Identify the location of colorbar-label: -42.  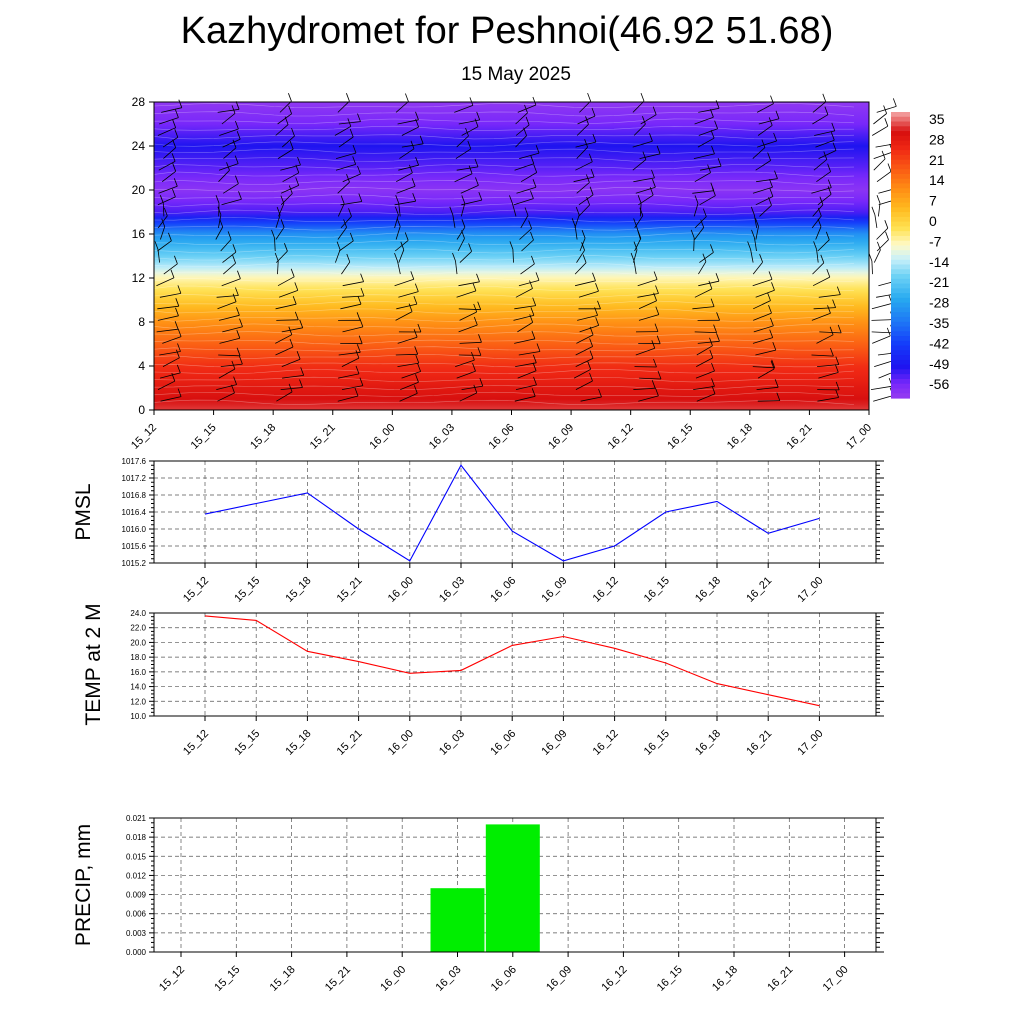
(939, 343).